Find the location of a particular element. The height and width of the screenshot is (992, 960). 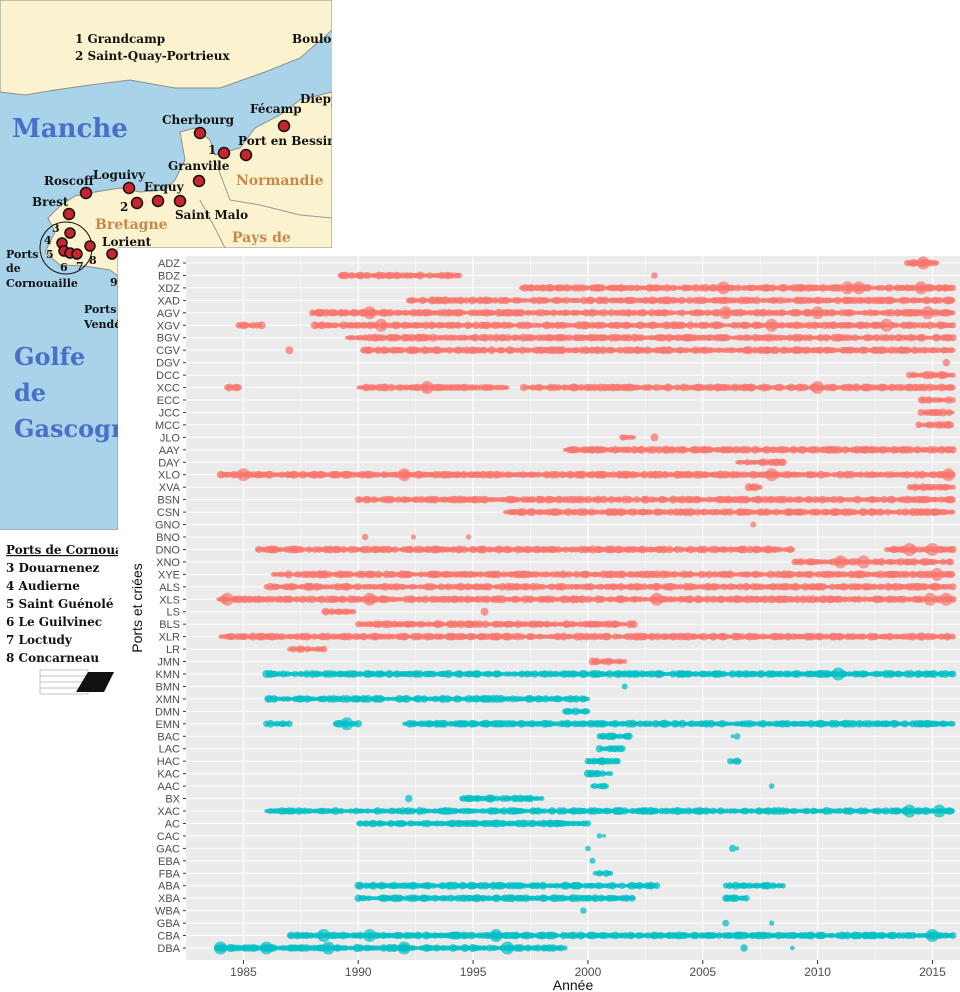

map-region-border is located at coordinates (212, 224).